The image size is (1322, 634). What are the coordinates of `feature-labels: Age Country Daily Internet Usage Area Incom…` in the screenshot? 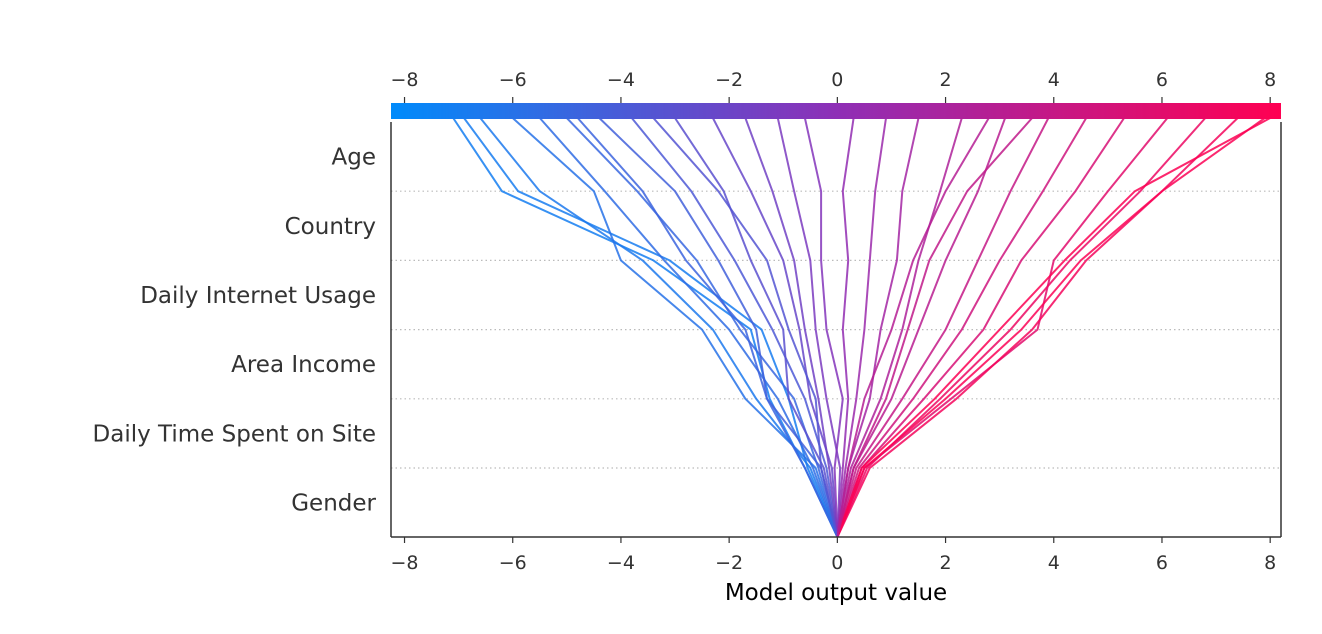 It's located at (235, 331).